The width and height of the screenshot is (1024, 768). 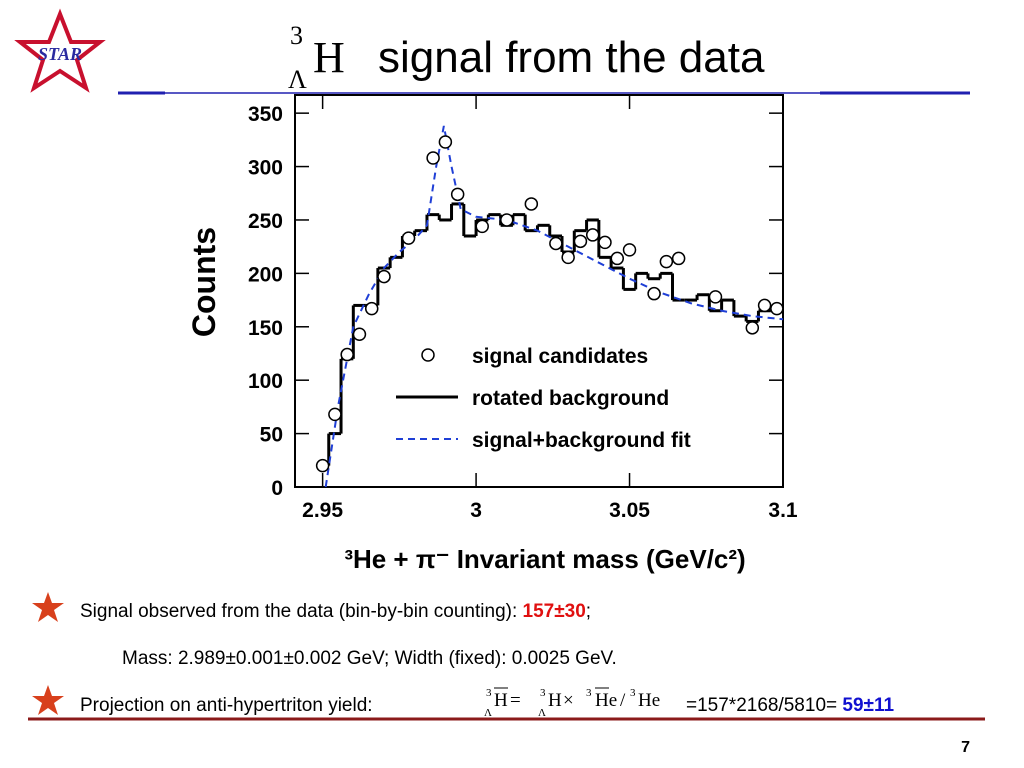 I want to click on title-sup: 3, so click(x=296, y=35).